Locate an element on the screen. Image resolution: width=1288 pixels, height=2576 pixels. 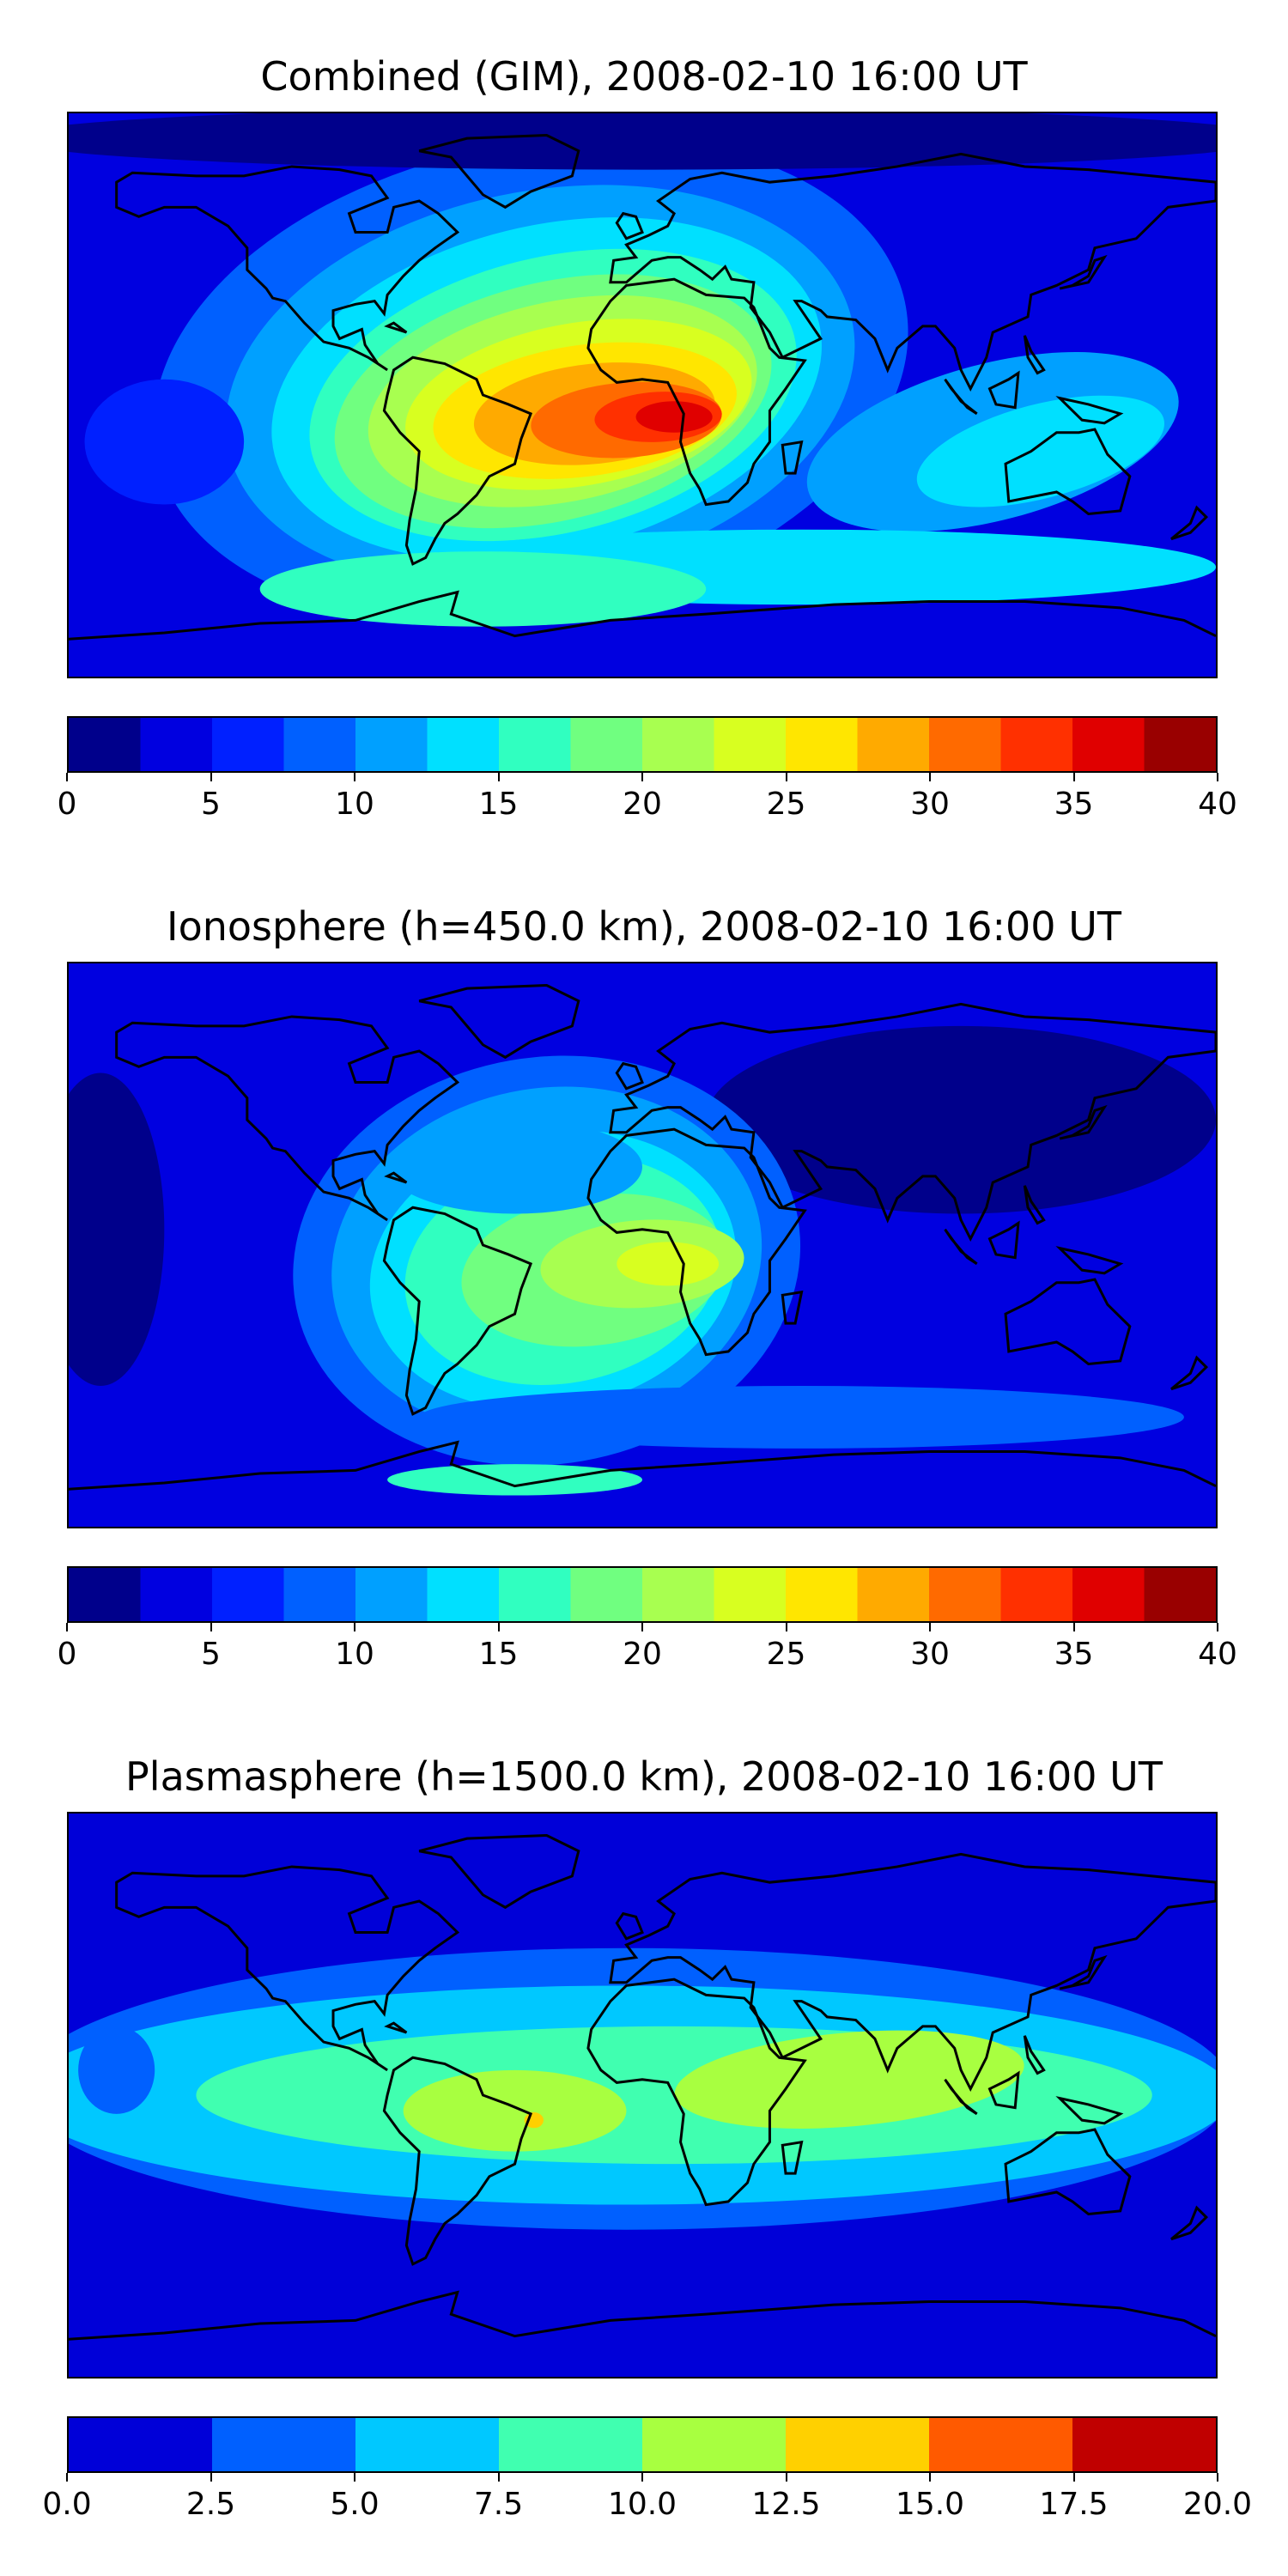
colorbar-tick-label: 10 is located at coordinates (355, 804).